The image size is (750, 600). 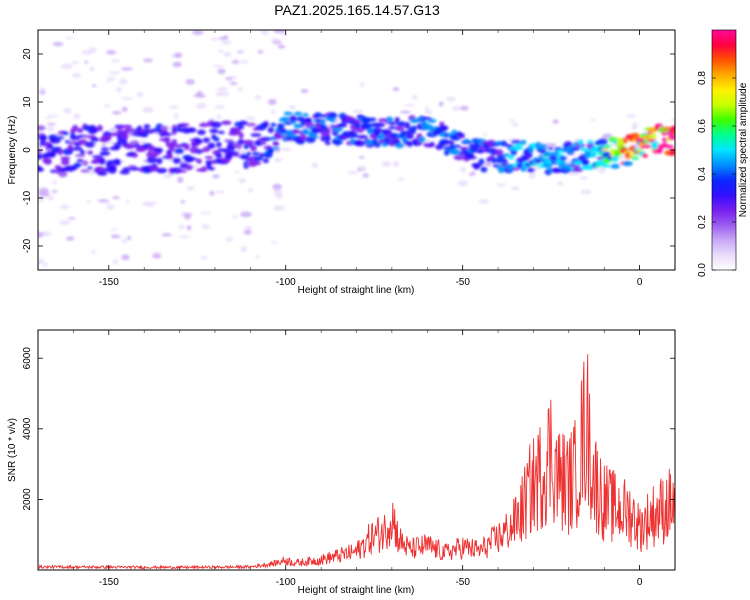 What do you see at coordinates (27, 54) in the screenshot?
I see `y-tick-label: 20` at bounding box center [27, 54].